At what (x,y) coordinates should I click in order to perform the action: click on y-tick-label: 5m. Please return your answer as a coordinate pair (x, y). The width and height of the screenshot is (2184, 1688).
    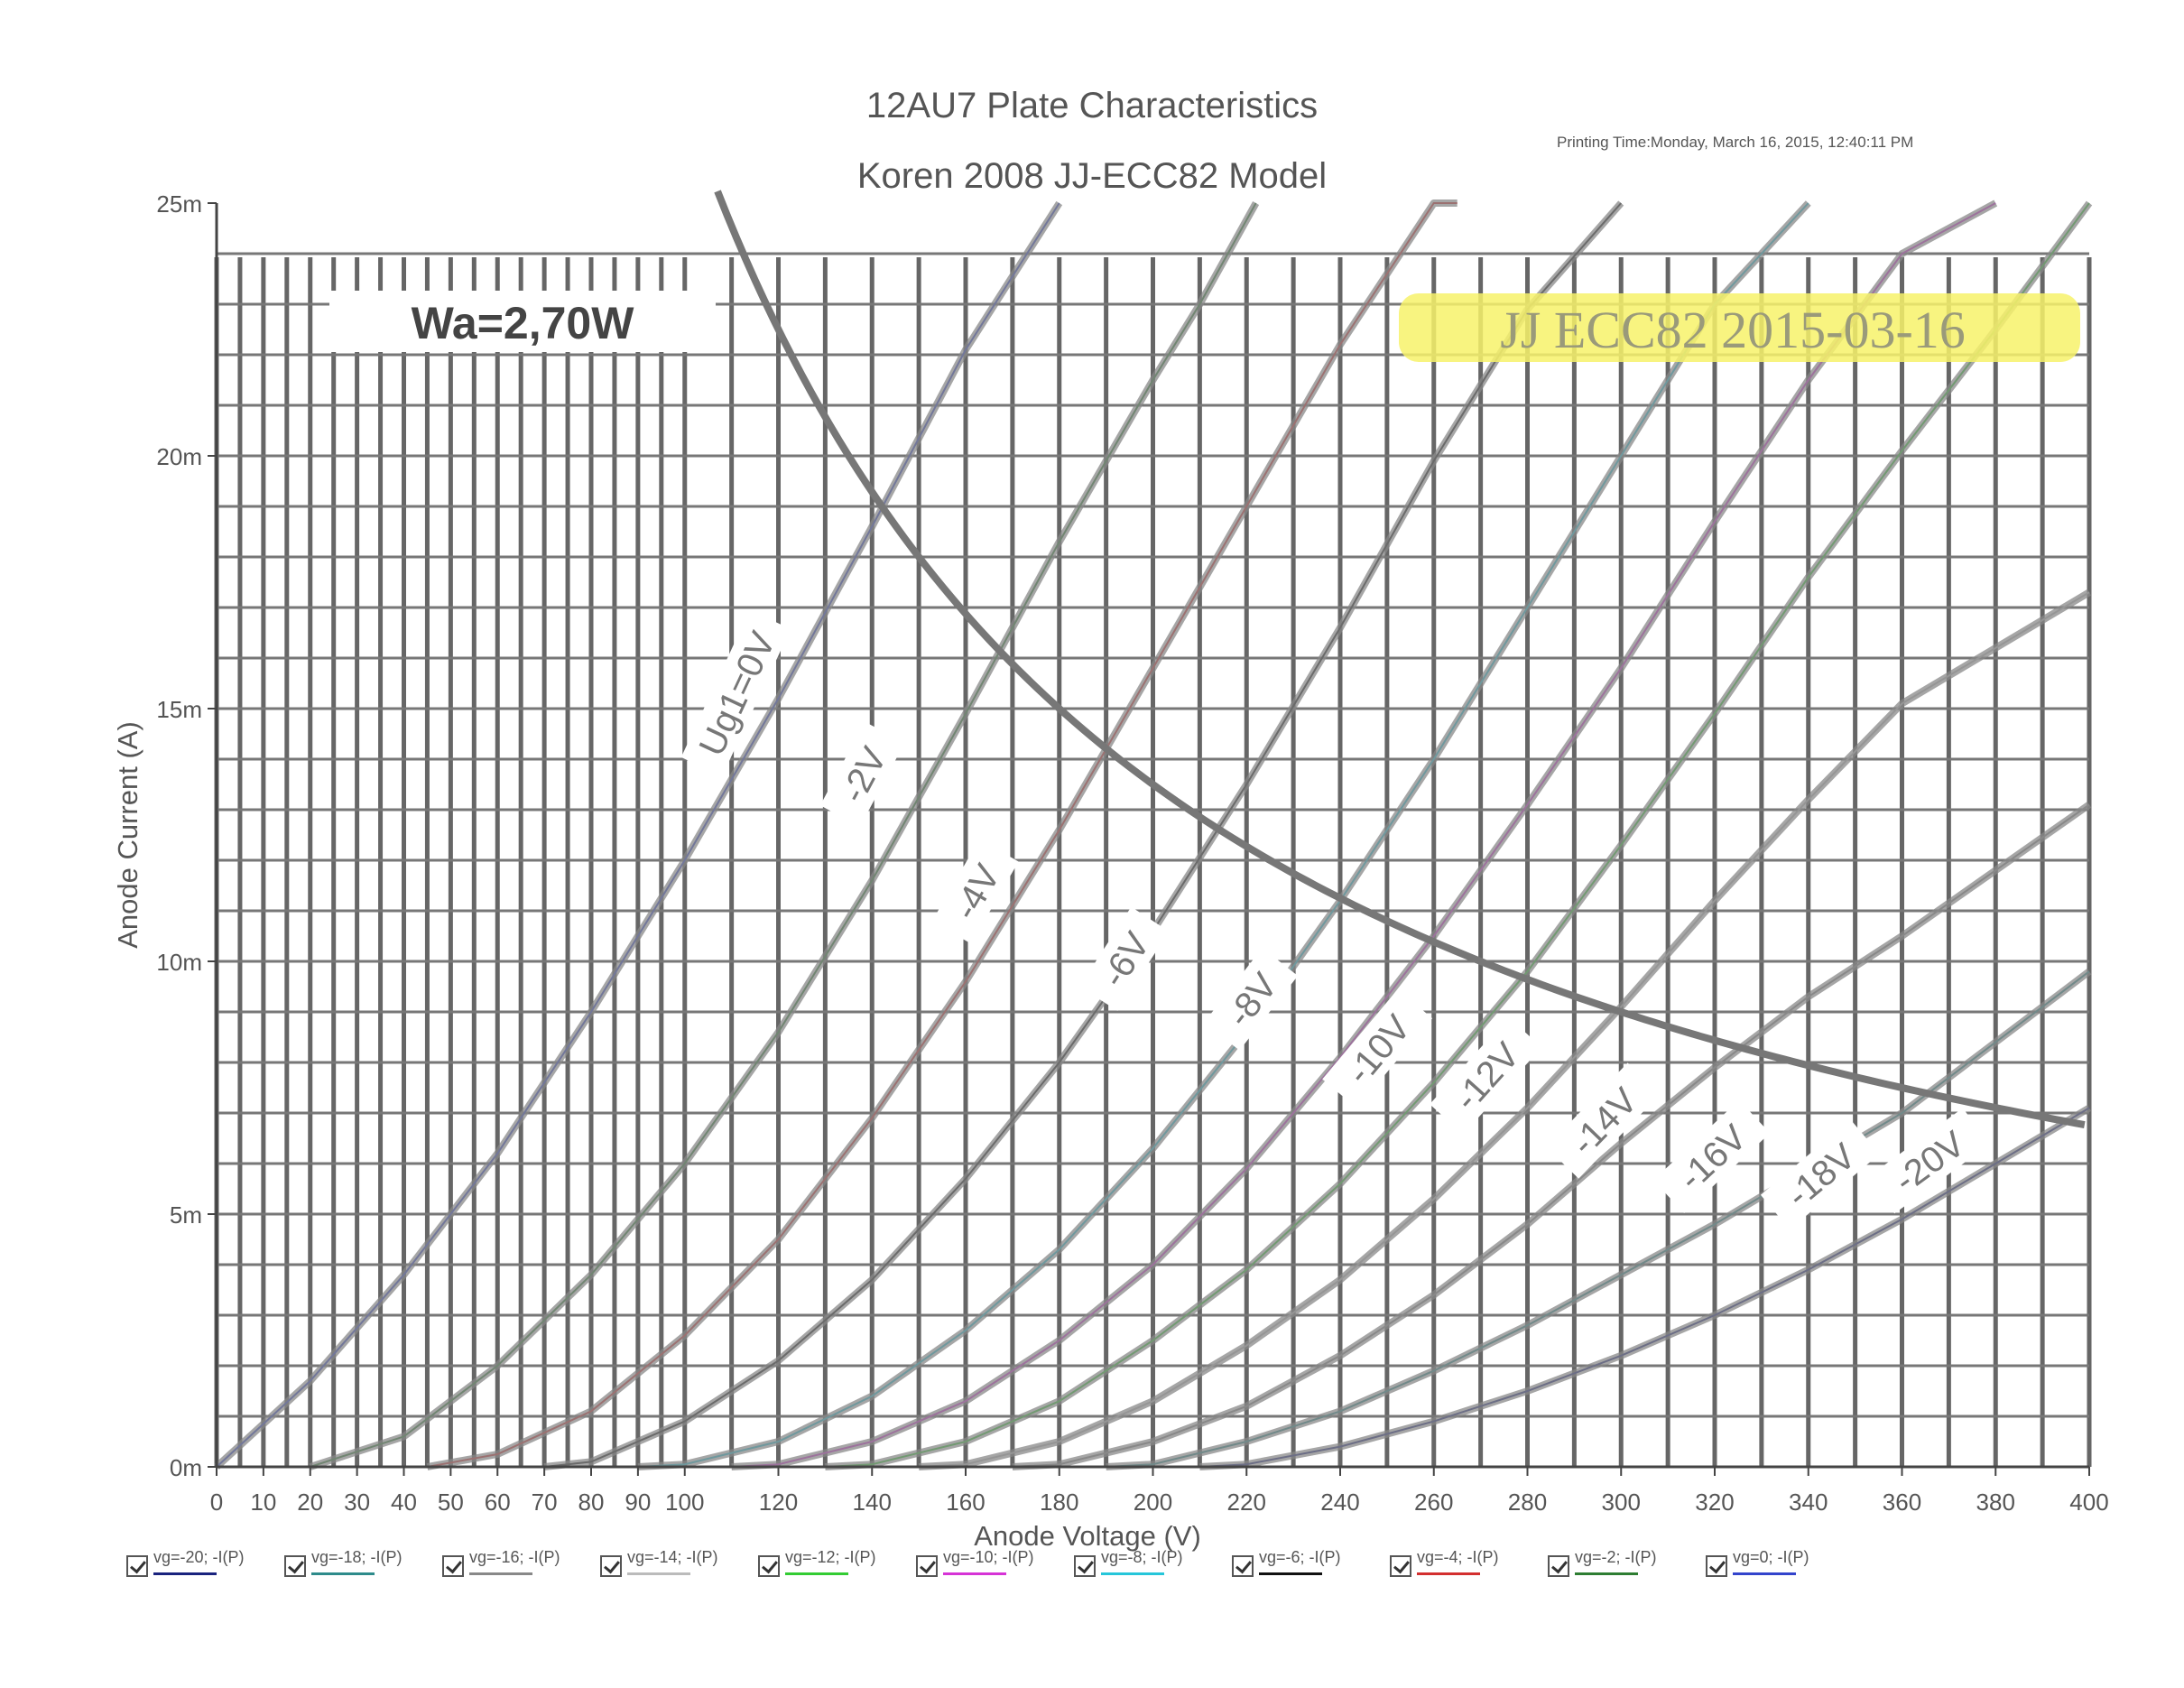
    Looking at the image, I should click on (186, 1215).